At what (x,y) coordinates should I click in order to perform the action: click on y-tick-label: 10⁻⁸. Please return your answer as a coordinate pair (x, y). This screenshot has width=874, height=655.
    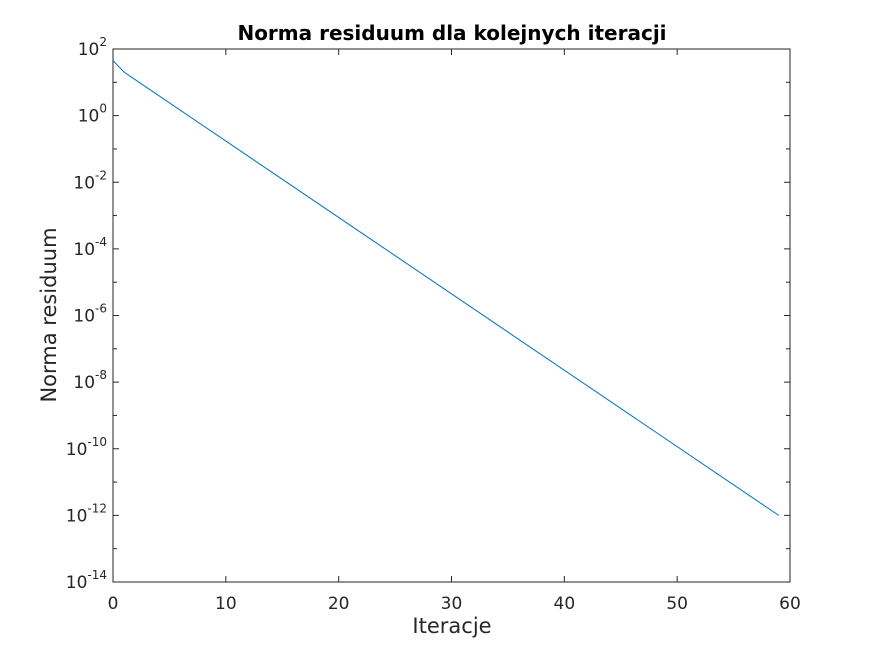
    Looking at the image, I should click on (90, 380).